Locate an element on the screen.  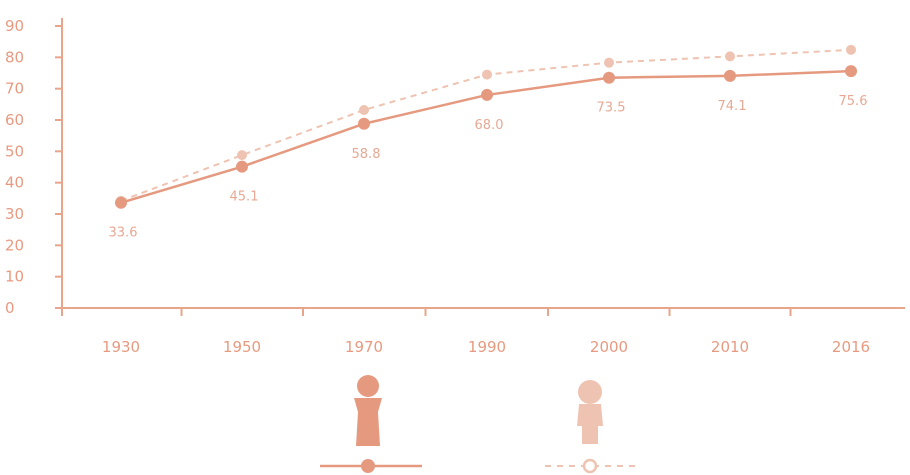
x-tick-label: 2016 is located at coordinates (851, 347).